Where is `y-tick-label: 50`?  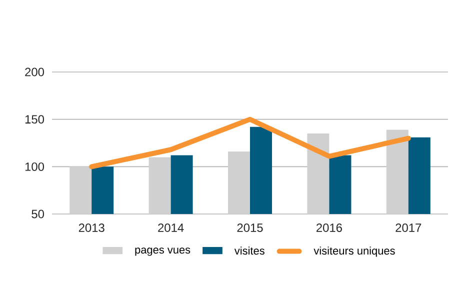 y-tick-label: 50 is located at coordinates (38, 214).